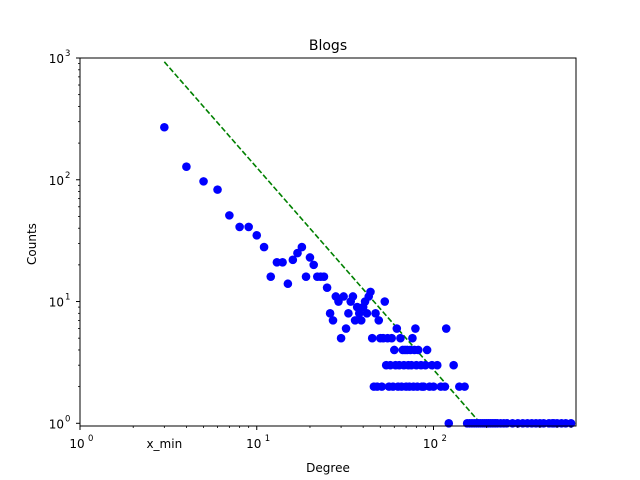 The height and width of the screenshot is (480, 640). I want to click on y-tick-exponent: 0, so click(67, 419).